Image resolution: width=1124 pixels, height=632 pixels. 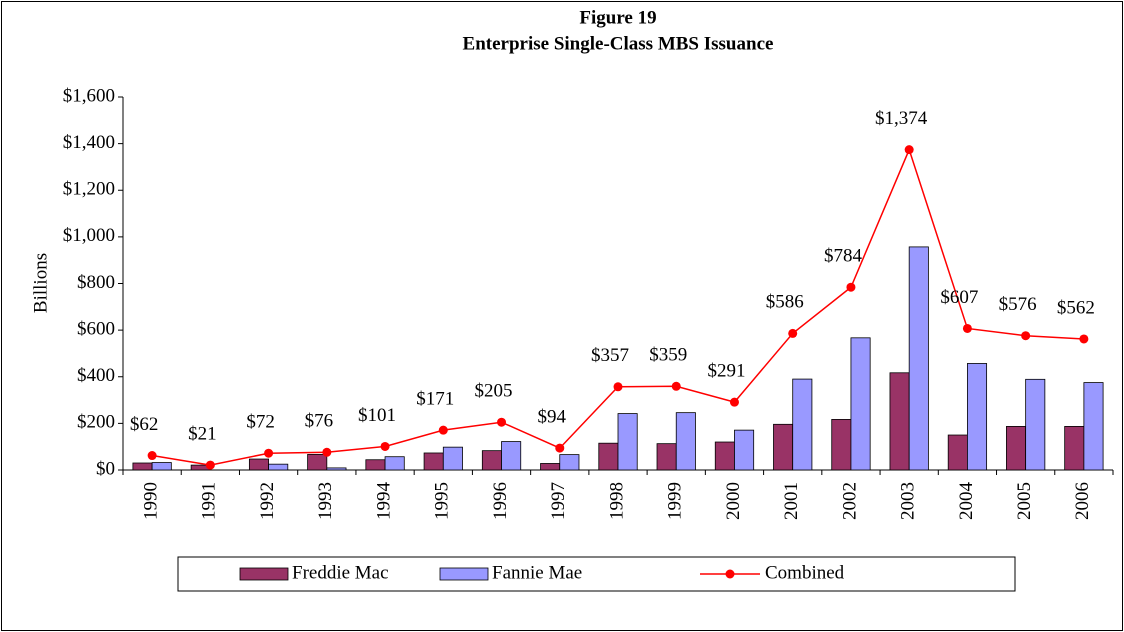 What do you see at coordinates (89, 95) in the screenshot?
I see `y-tick-label: $1,600` at bounding box center [89, 95].